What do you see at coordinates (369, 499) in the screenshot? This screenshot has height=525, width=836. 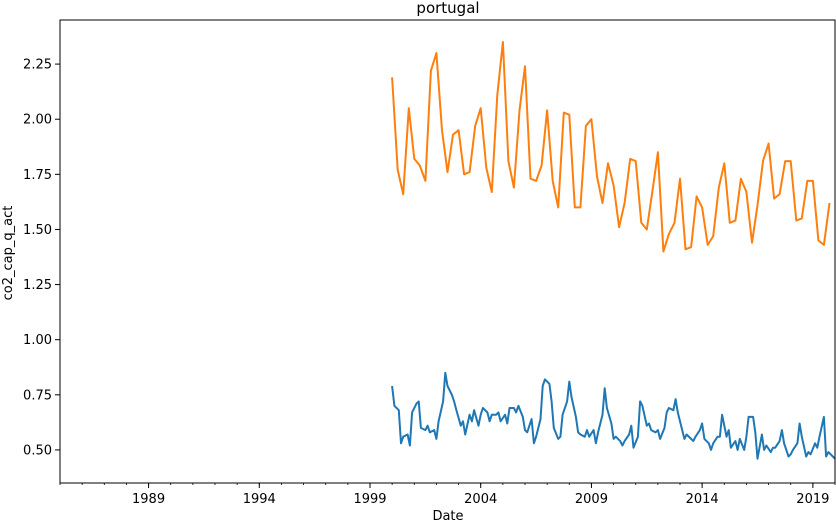 I see `x-tick-label: 1999` at bounding box center [369, 499].